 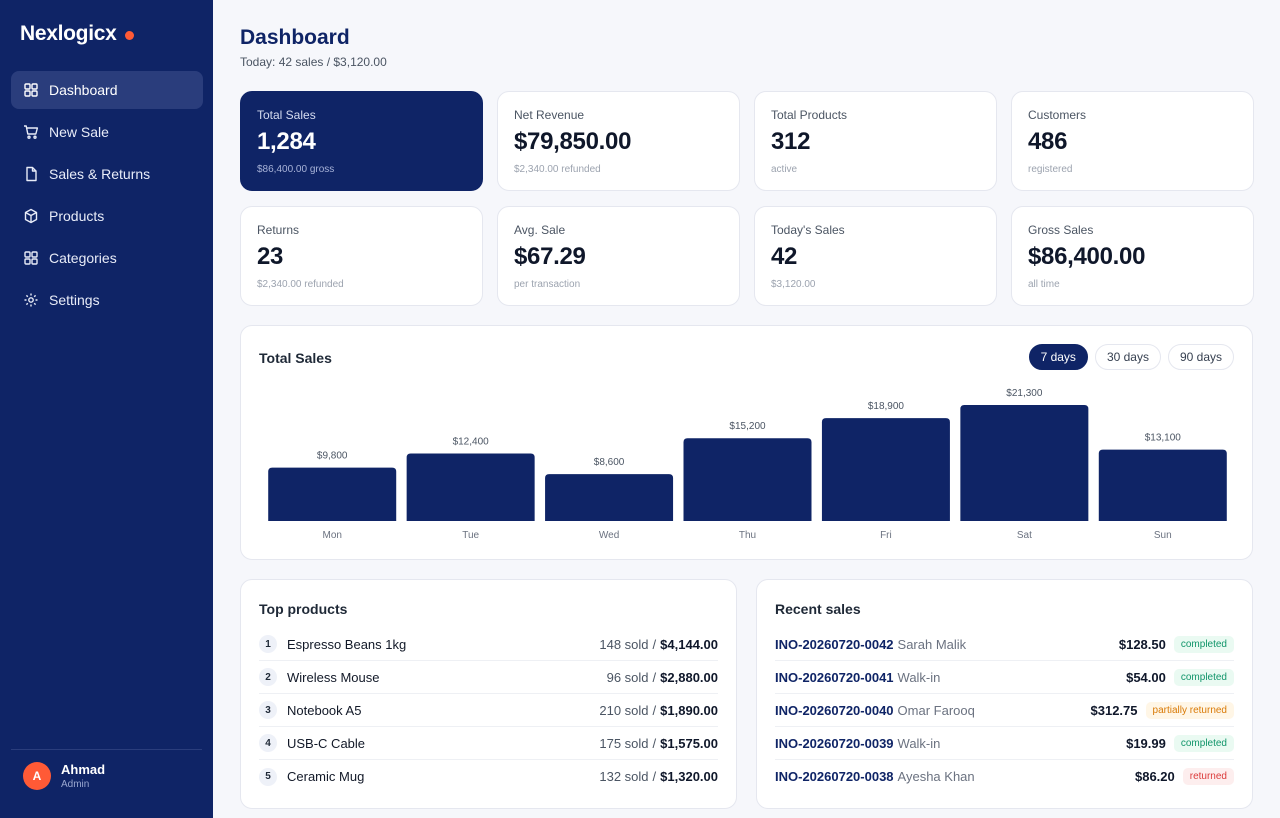 I want to click on document-icon, so click(x=31, y=174).